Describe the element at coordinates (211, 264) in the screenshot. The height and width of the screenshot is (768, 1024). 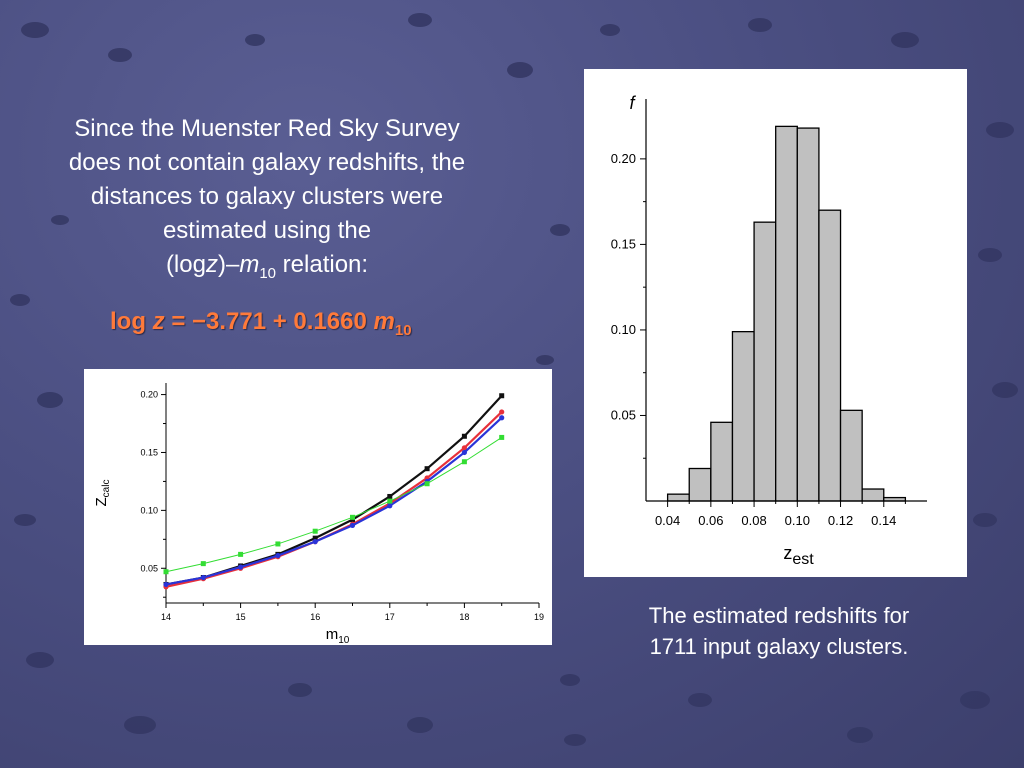
I see `relation-z: z` at that location.